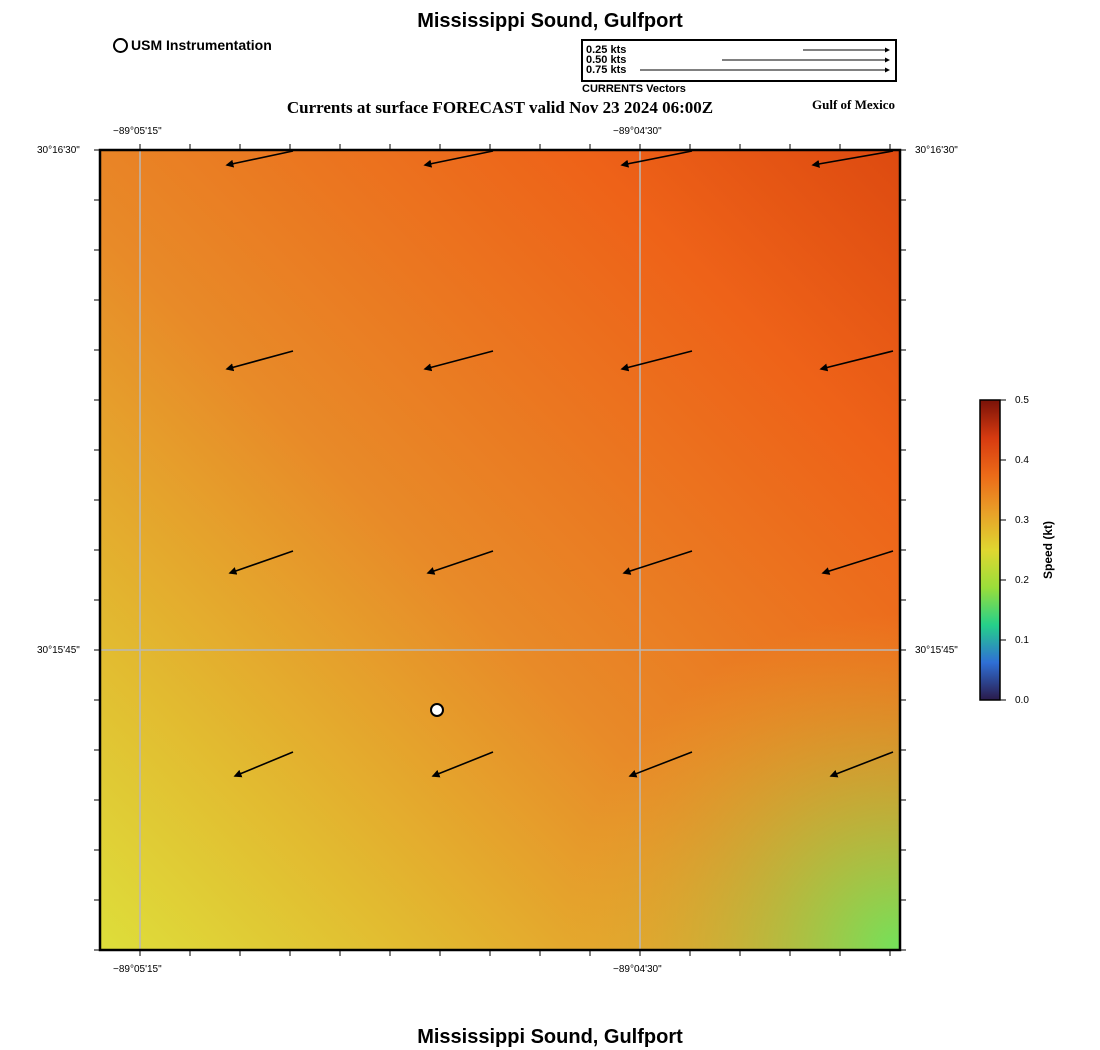 This screenshot has height=1050, width=1100. What do you see at coordinates (854, 104) in the screenshot?
I see `region-label: Gulf of Mexico` at bounding box center [854, 104].